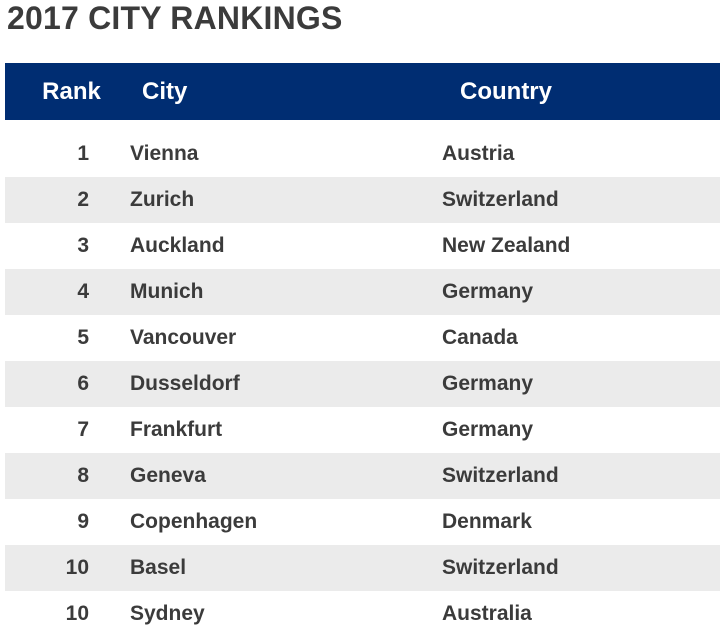  Describe the element at coordinates (487, 613) in the screenshot. I see `country-cell: Australia` at that location.